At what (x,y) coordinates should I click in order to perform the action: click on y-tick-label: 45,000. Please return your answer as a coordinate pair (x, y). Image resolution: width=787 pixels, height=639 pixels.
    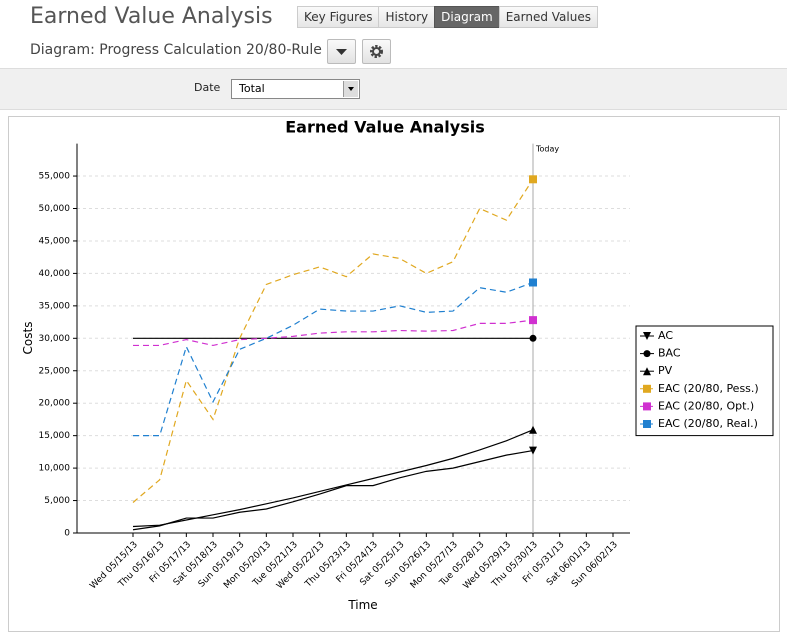
    Looking at the image, I should click on (55, 241).